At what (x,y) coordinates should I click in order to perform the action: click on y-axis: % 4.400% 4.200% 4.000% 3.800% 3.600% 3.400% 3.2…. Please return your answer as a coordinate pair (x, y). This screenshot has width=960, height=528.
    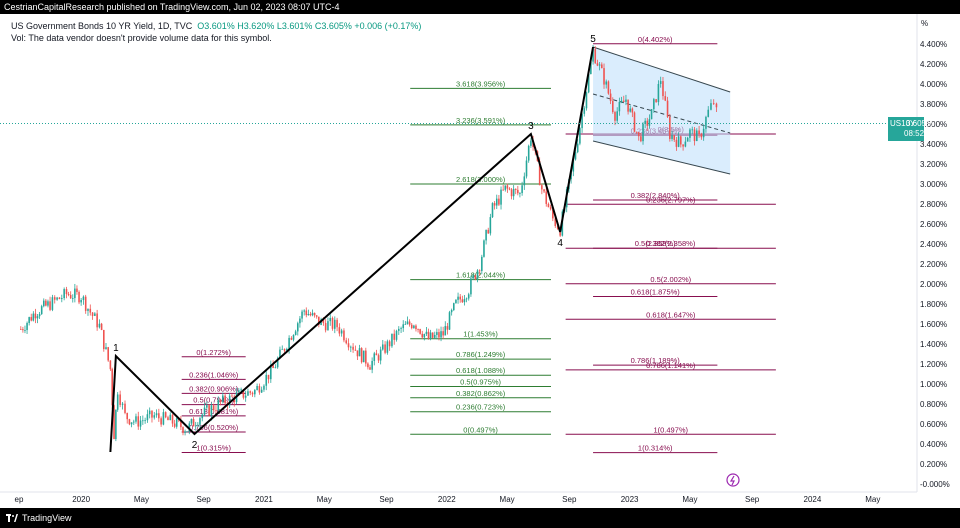
    Looking at the image, I should click on (933, 253).